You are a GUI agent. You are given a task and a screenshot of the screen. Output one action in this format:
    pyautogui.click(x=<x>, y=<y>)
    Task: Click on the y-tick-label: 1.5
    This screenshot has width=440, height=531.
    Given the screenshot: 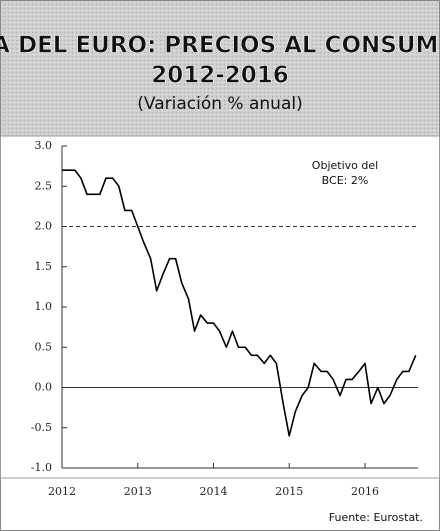 What is the action you would take?
    pyautogui.click(x=44, y=266)
    